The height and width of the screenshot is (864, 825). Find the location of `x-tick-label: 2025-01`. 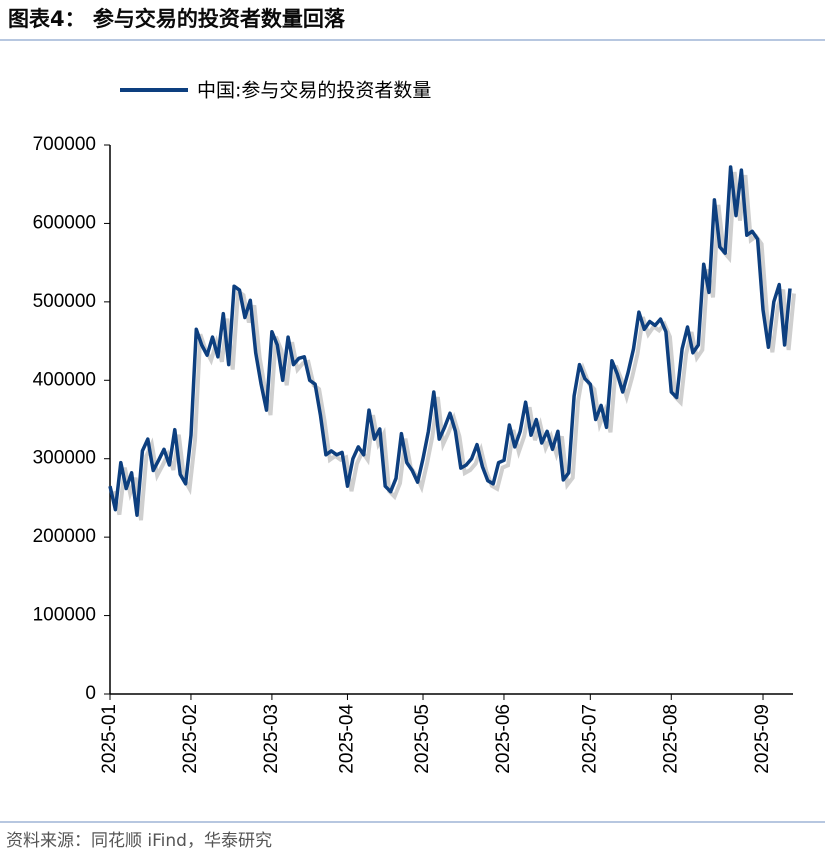

x-tick-label: 2025-01 is located at coordinates (109, 739).